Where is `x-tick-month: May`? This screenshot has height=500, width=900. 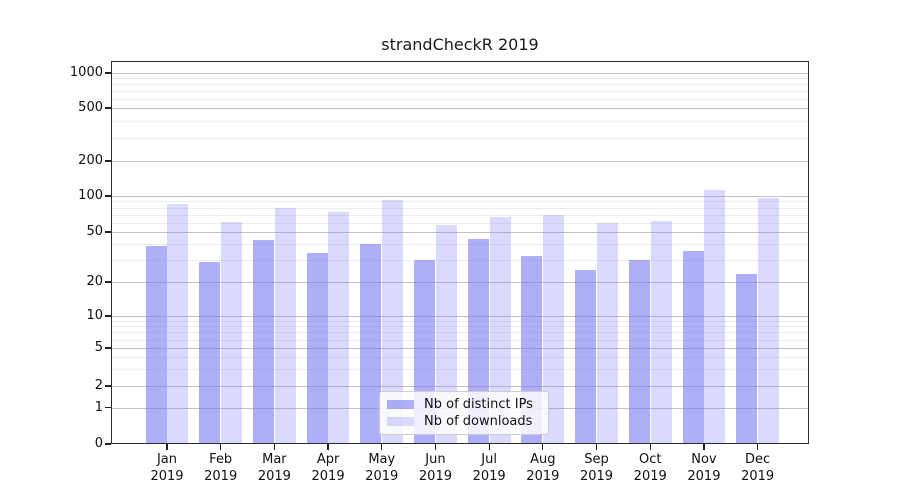 x-tick-month: May is located at coordinates (382, 459).